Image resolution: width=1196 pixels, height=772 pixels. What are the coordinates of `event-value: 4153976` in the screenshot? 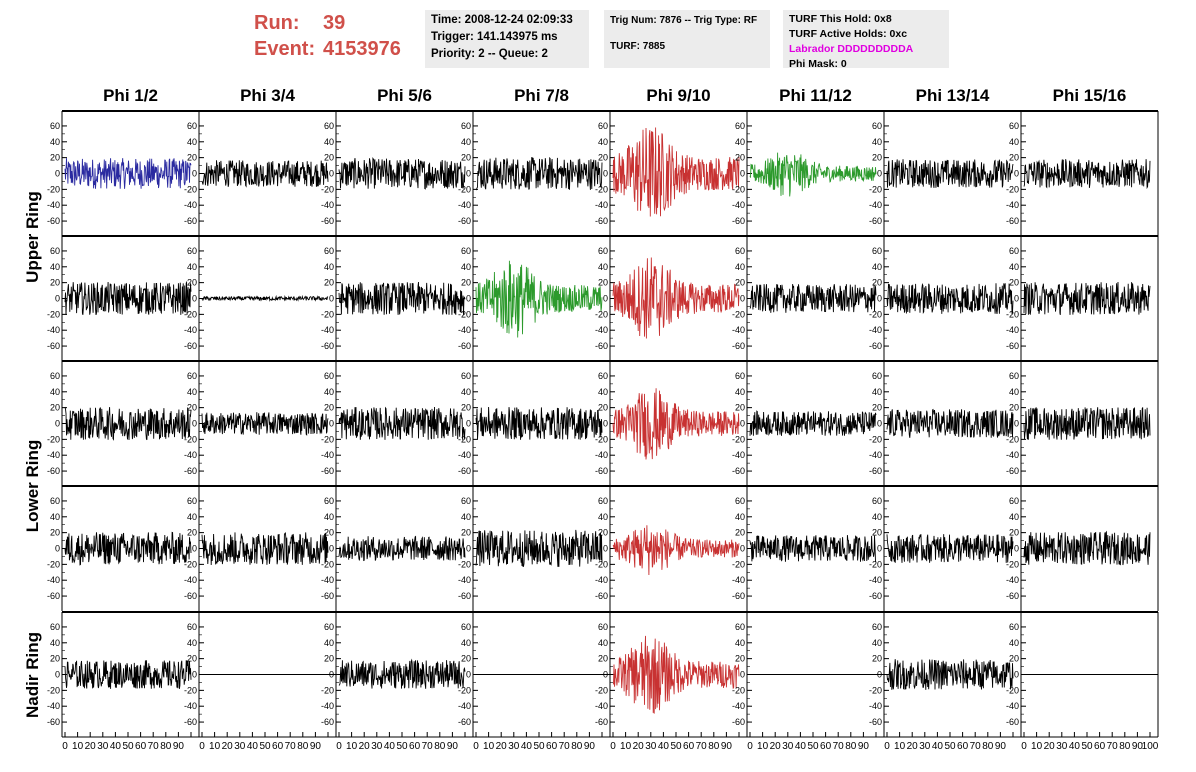 It's located at (362, 49).